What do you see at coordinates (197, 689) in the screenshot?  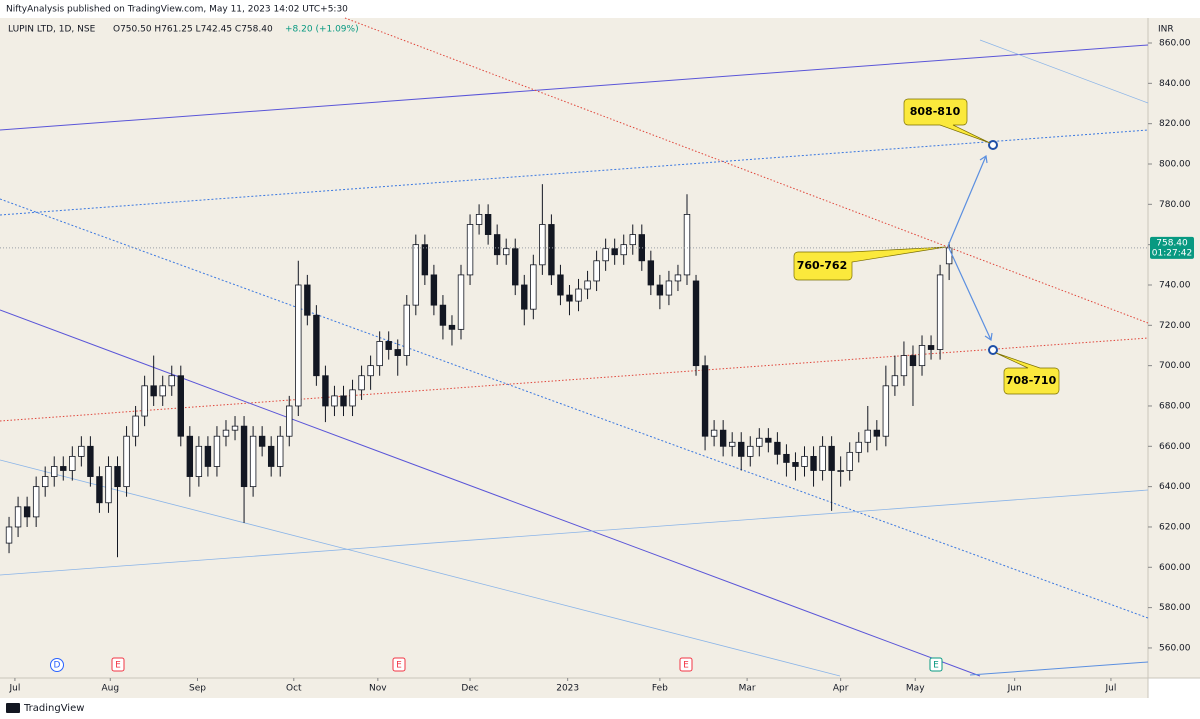 I see `x-tick-label: Sep` at bounding box center [197, 689].